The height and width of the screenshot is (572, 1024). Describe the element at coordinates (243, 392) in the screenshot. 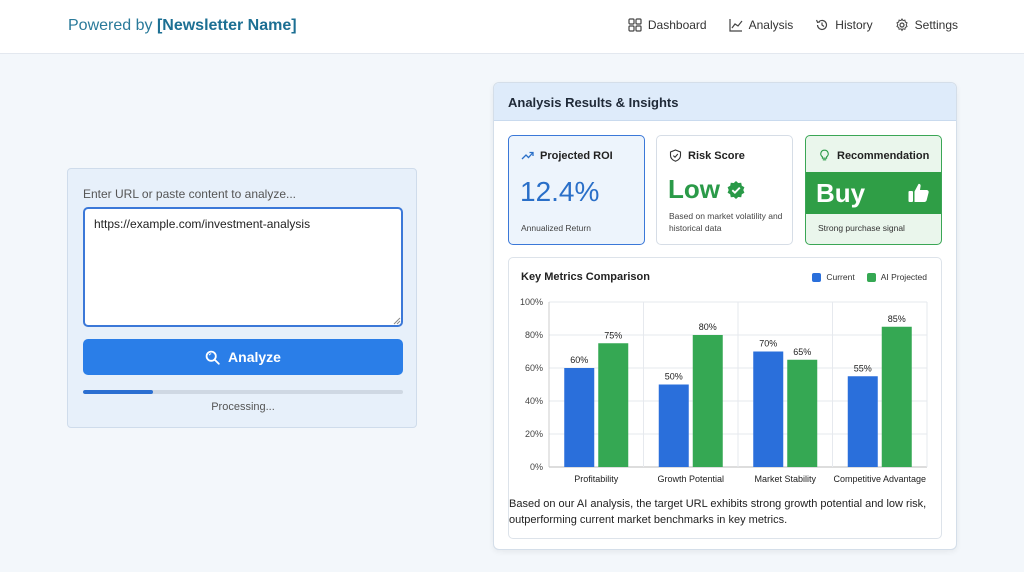

I see `progress-bar` at that location.